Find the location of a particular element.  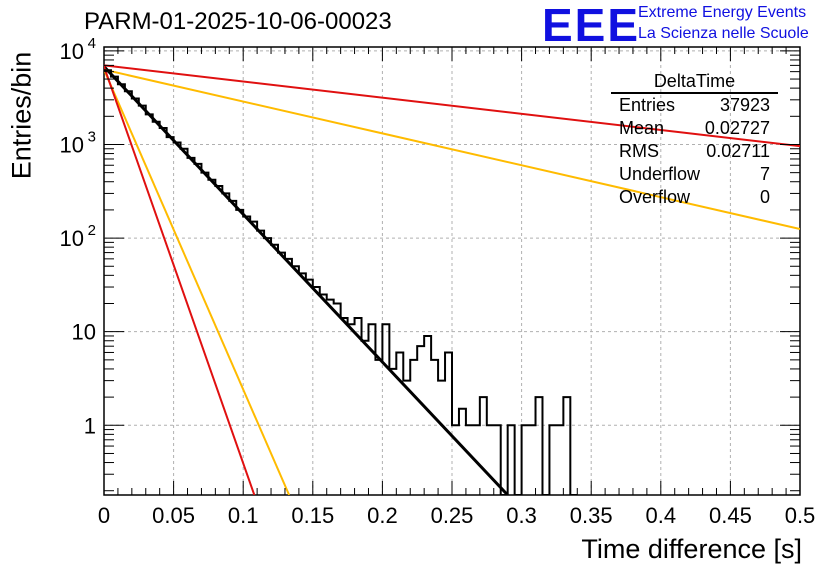

y-tick-exponent: 3 is located at coordinates (92, 136).